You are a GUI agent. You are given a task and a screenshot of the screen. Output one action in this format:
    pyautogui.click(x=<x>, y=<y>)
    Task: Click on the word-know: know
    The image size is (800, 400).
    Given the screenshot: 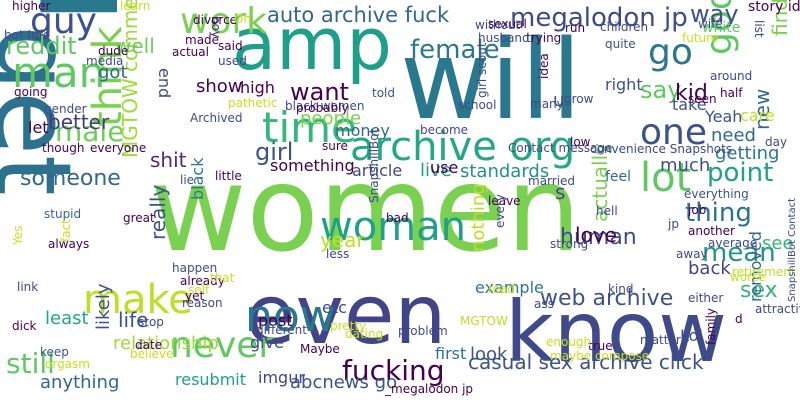 What is the action you would take?
    pyautogui.click(x=616, y=332)
    